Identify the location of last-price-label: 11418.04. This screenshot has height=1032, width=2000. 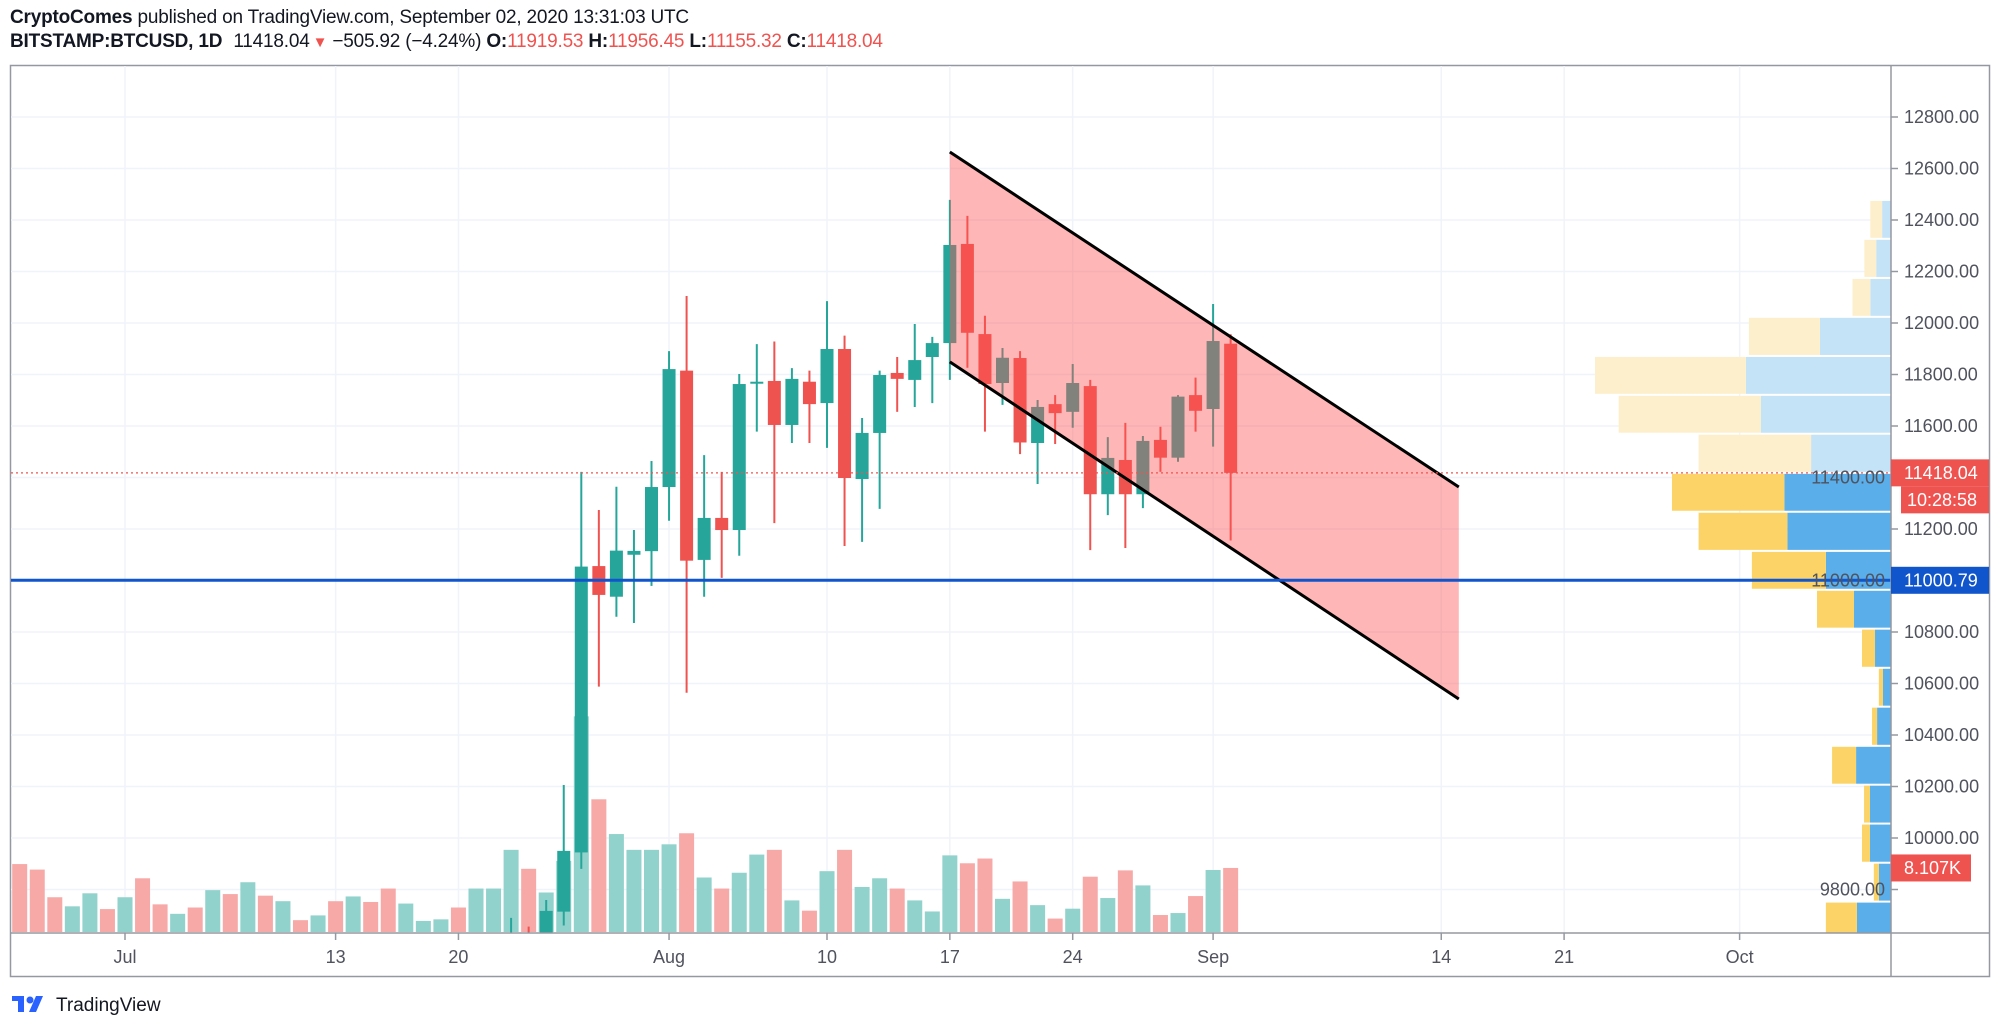
(1941, 473).